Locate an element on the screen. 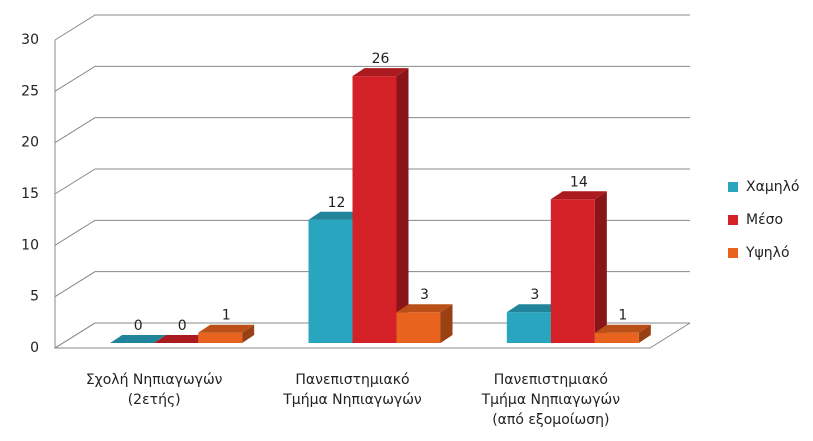 The height and width of the screenshot is (441, 813). y-tick-label: 0 is located at coordinates (34, 348).